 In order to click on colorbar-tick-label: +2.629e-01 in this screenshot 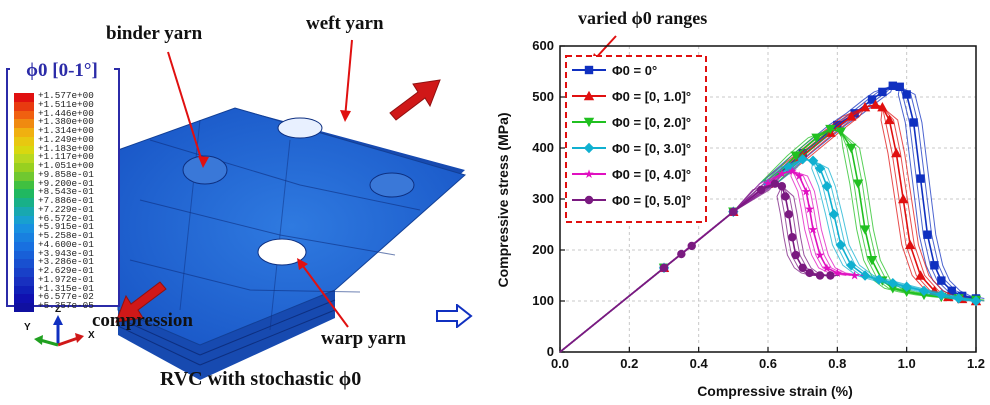, I will do `click(66, 270)`.